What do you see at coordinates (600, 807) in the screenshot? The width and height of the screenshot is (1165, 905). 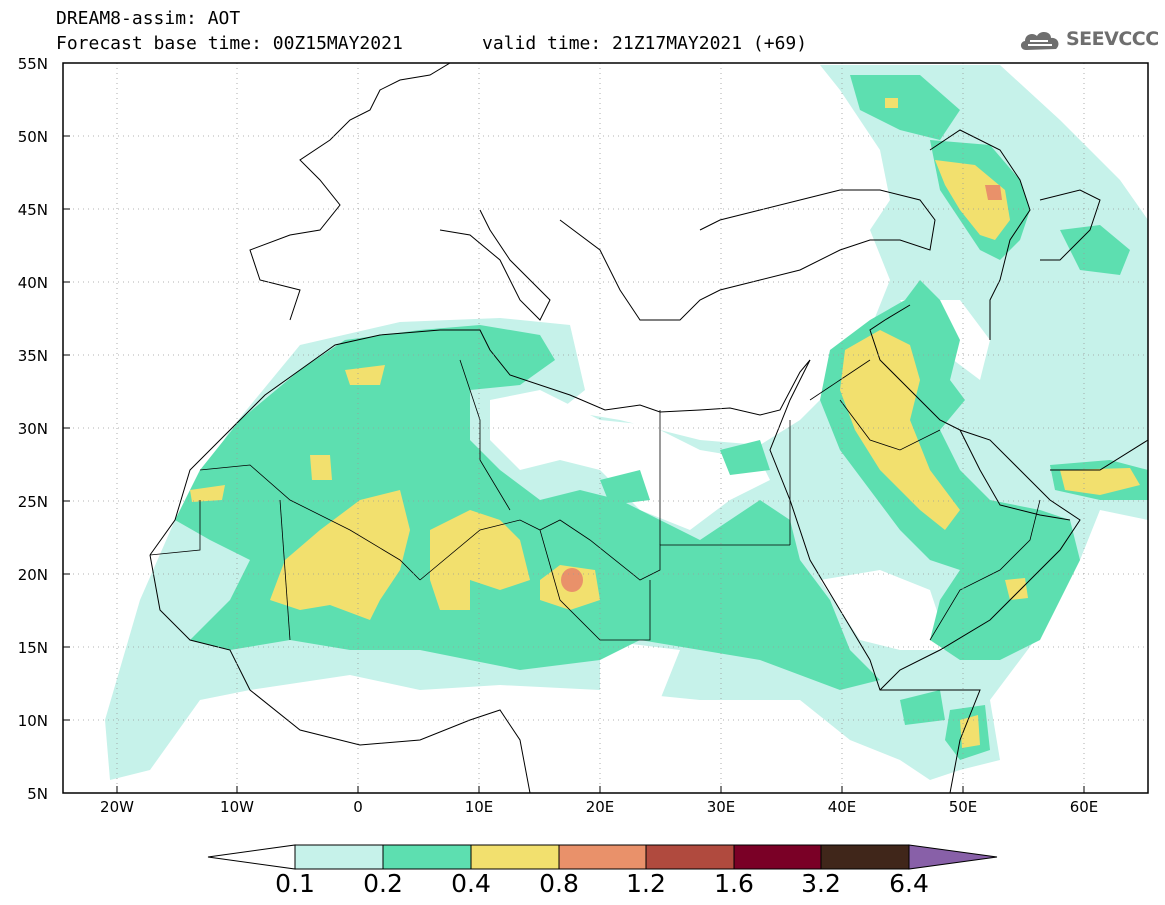 I see `lon-label-20e: 20E` at bounding box center [600, 807].